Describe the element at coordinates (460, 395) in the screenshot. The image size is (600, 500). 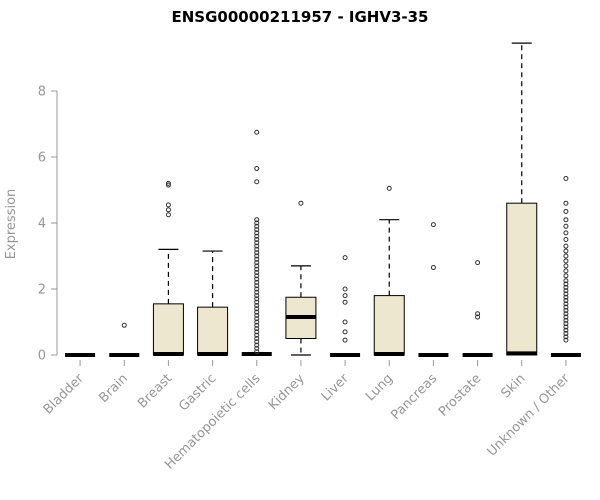
I see `x-tick-label: Prostate` at that location.